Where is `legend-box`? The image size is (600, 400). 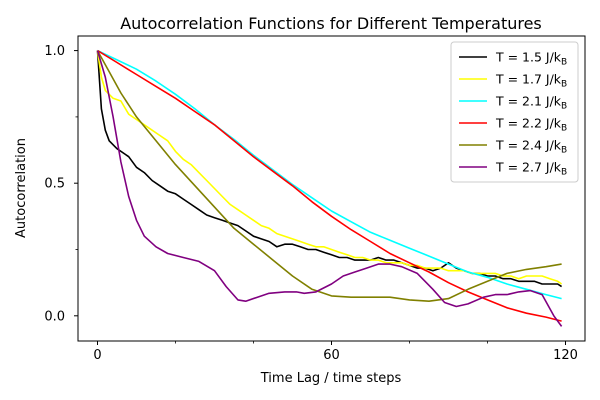
legend-box is located at coordinates (514, 112).